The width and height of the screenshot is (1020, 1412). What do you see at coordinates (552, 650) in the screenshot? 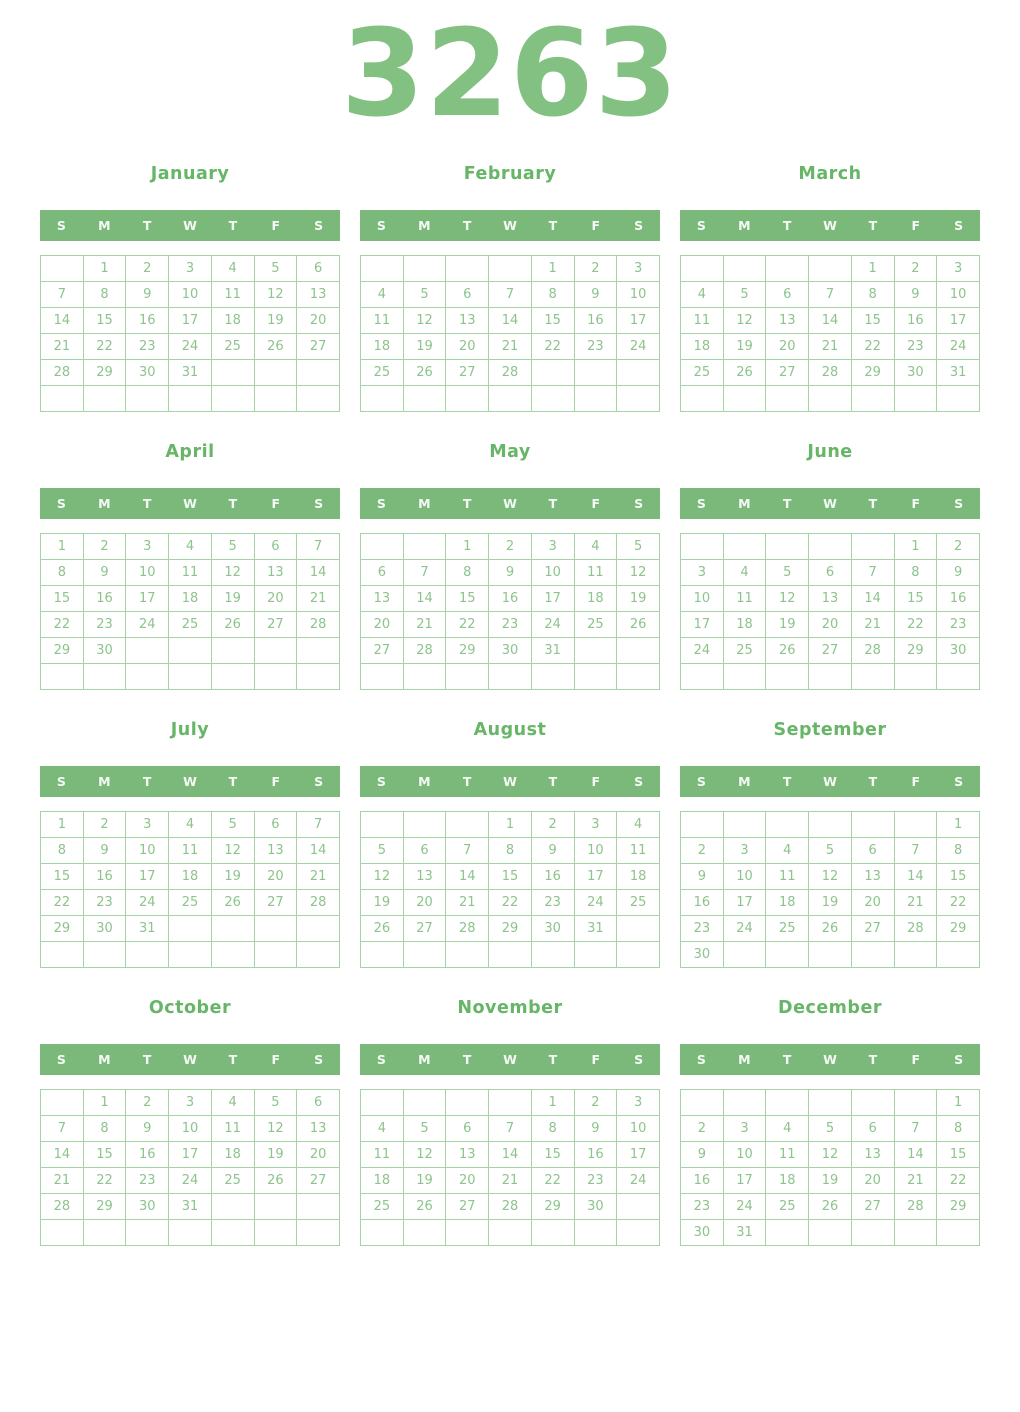
I see `day-cell: 31` at bounding box center [552, 650].